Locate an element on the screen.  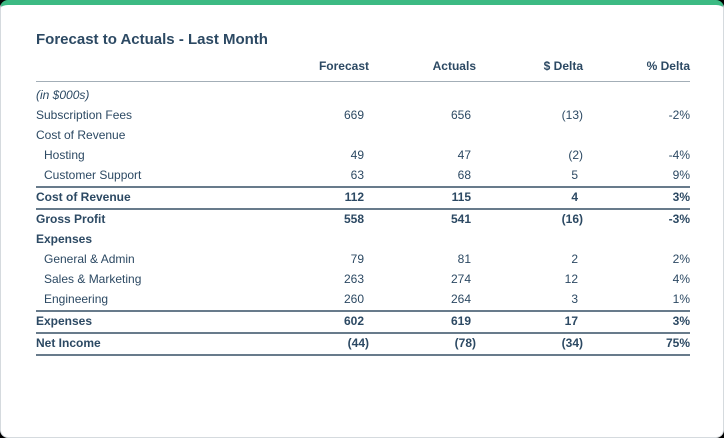
cell-actuals: 619 is located at coordinates (422, 322).